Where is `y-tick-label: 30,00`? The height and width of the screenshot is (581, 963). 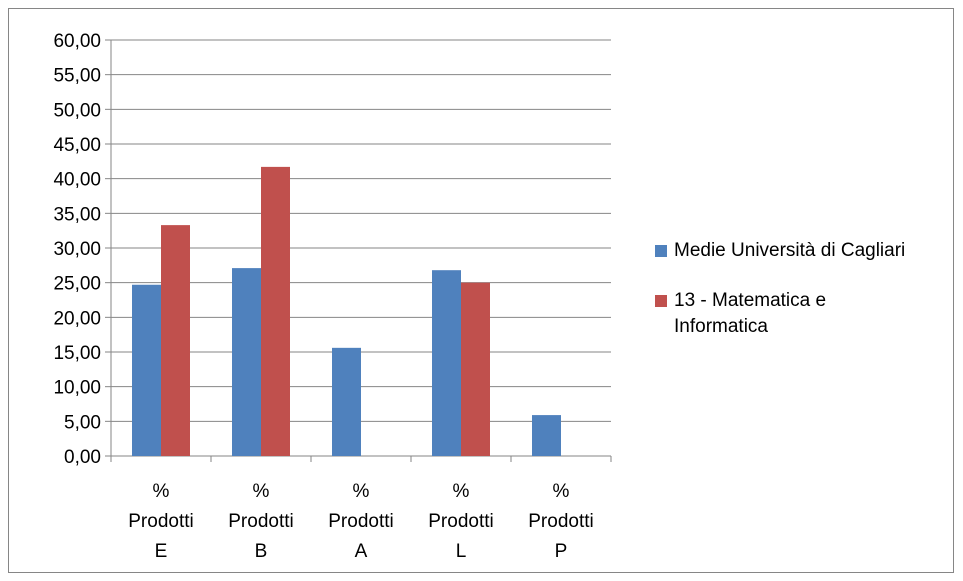
y-tick-label: 30,00 is located at coordinates (77, 249).